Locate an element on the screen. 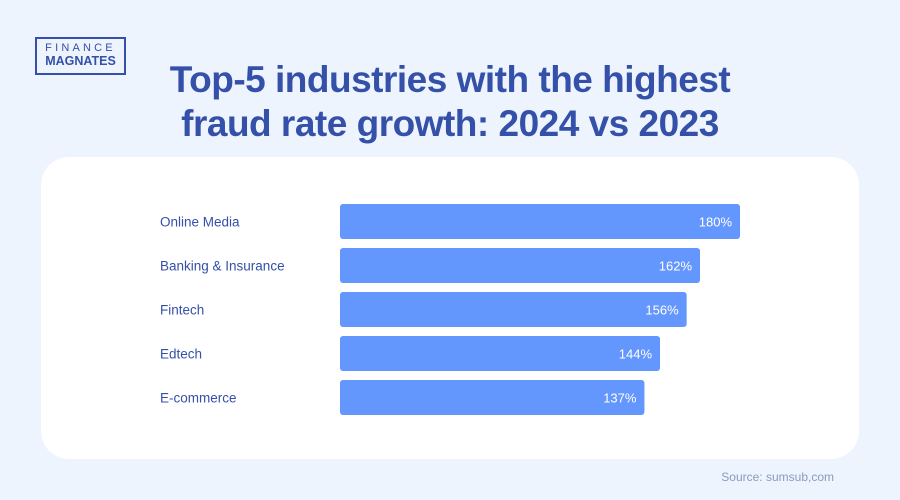 This screenshot has height=500, width=900. finance-magnates-logo: FINANCE MAGNATES is located at coordinates (80, 56).